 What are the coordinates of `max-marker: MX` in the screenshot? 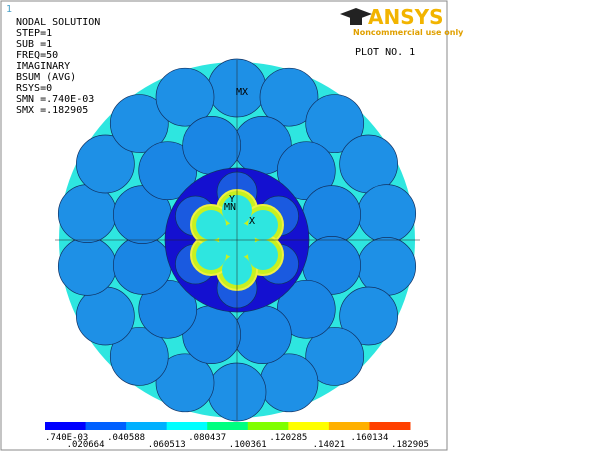 It's located at (242, 92).